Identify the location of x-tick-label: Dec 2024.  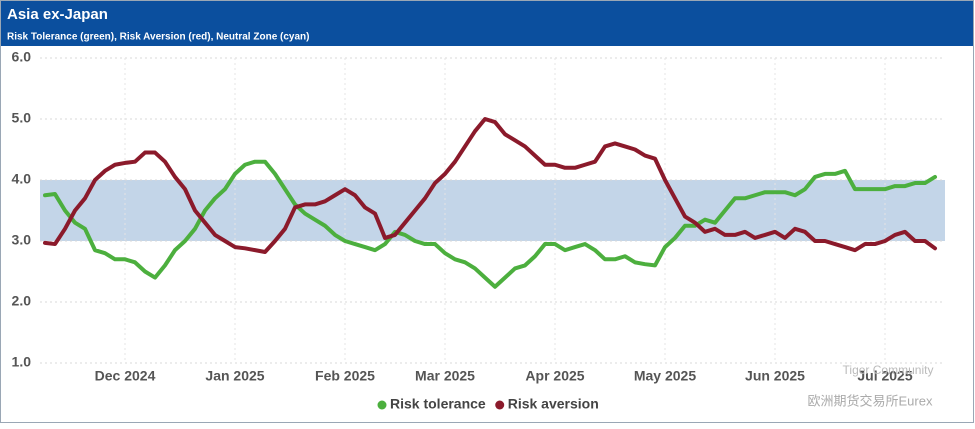
(125, 376).